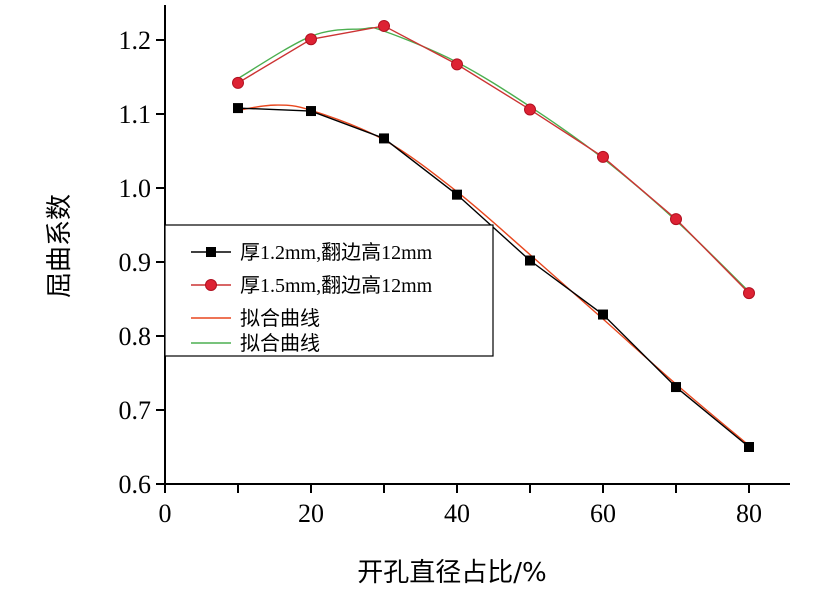  Describe the element at coordinates (311, 513) in the screenshot. I see `x-tick-label: 20` at that location.